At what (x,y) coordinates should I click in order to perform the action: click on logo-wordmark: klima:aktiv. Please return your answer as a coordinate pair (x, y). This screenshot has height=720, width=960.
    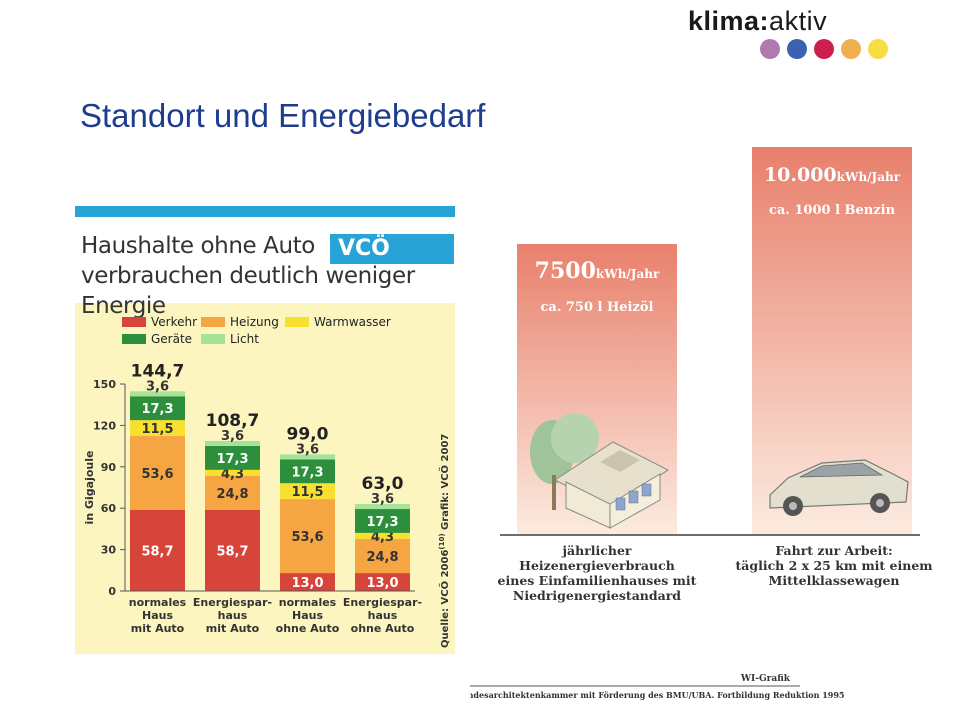
    Looking at the image, I should click on (757, 21).